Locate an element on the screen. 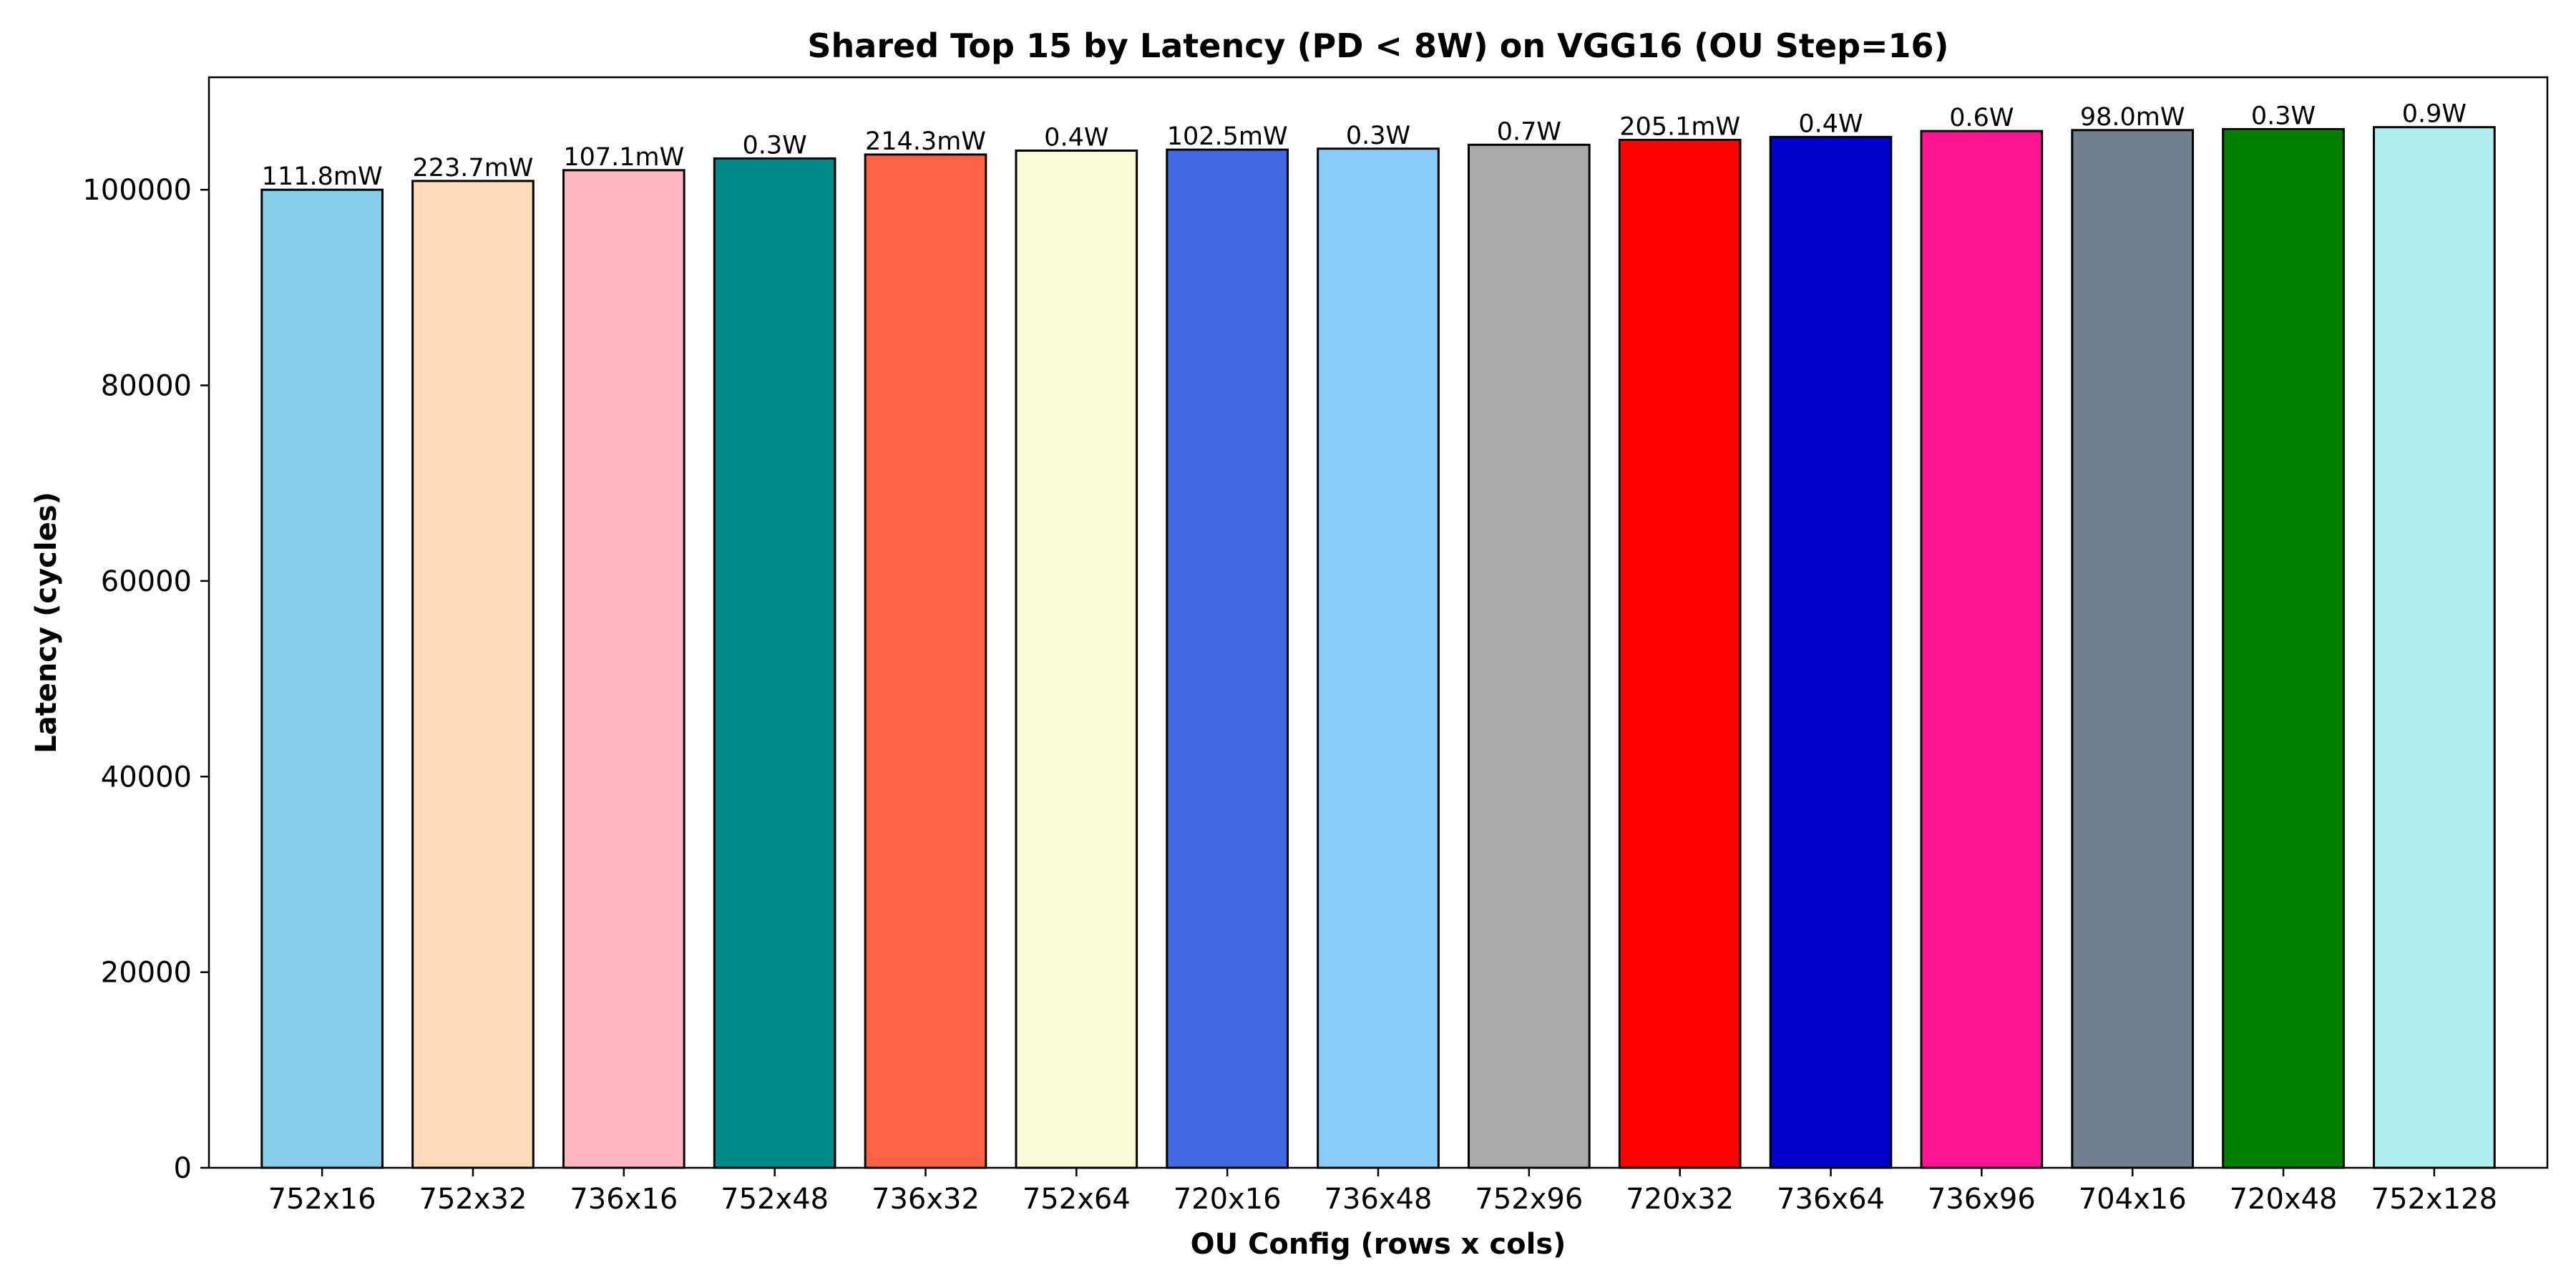 This screenshot has width=2576, height=1288. y-tick-label-20000: 20000 is located at coordinates (146, 973).